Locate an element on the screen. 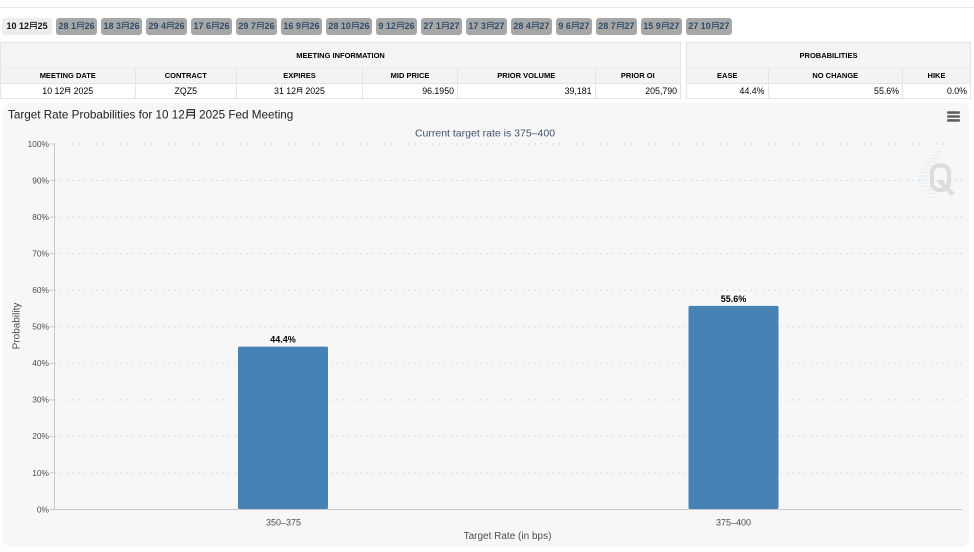 The width and height of the screenshot is (974, 552). svg-text: 80% is located at coordinates (40, 217).